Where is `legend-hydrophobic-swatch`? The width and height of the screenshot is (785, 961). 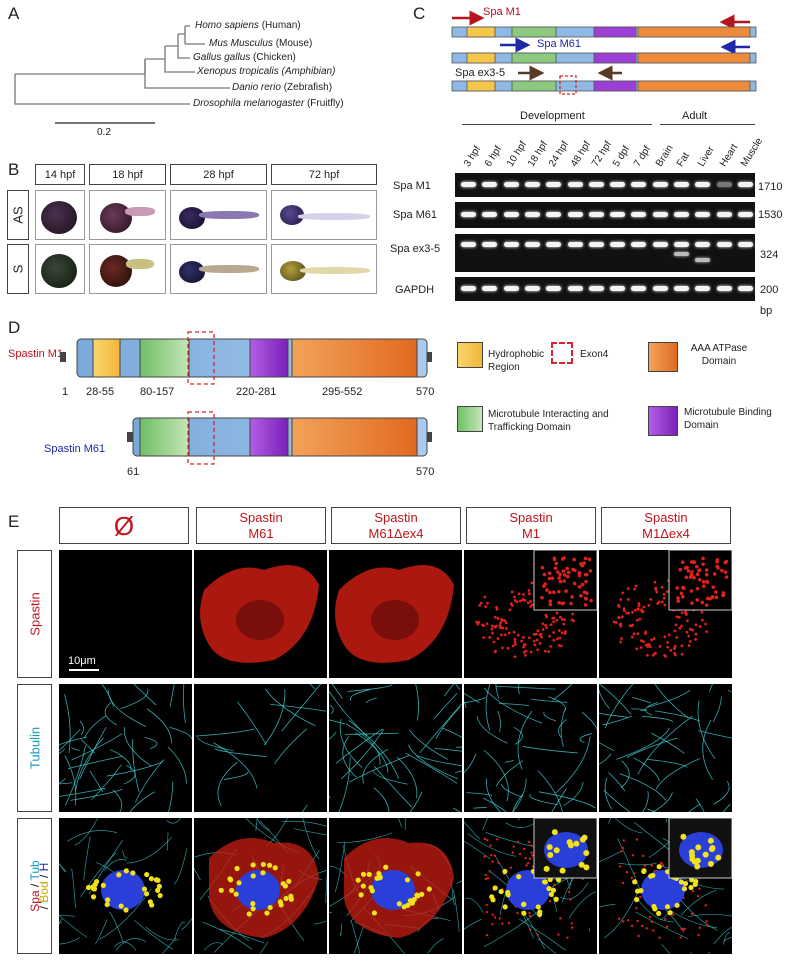 legend-hydrophobic-swatch is located at coordinates (470, 355).